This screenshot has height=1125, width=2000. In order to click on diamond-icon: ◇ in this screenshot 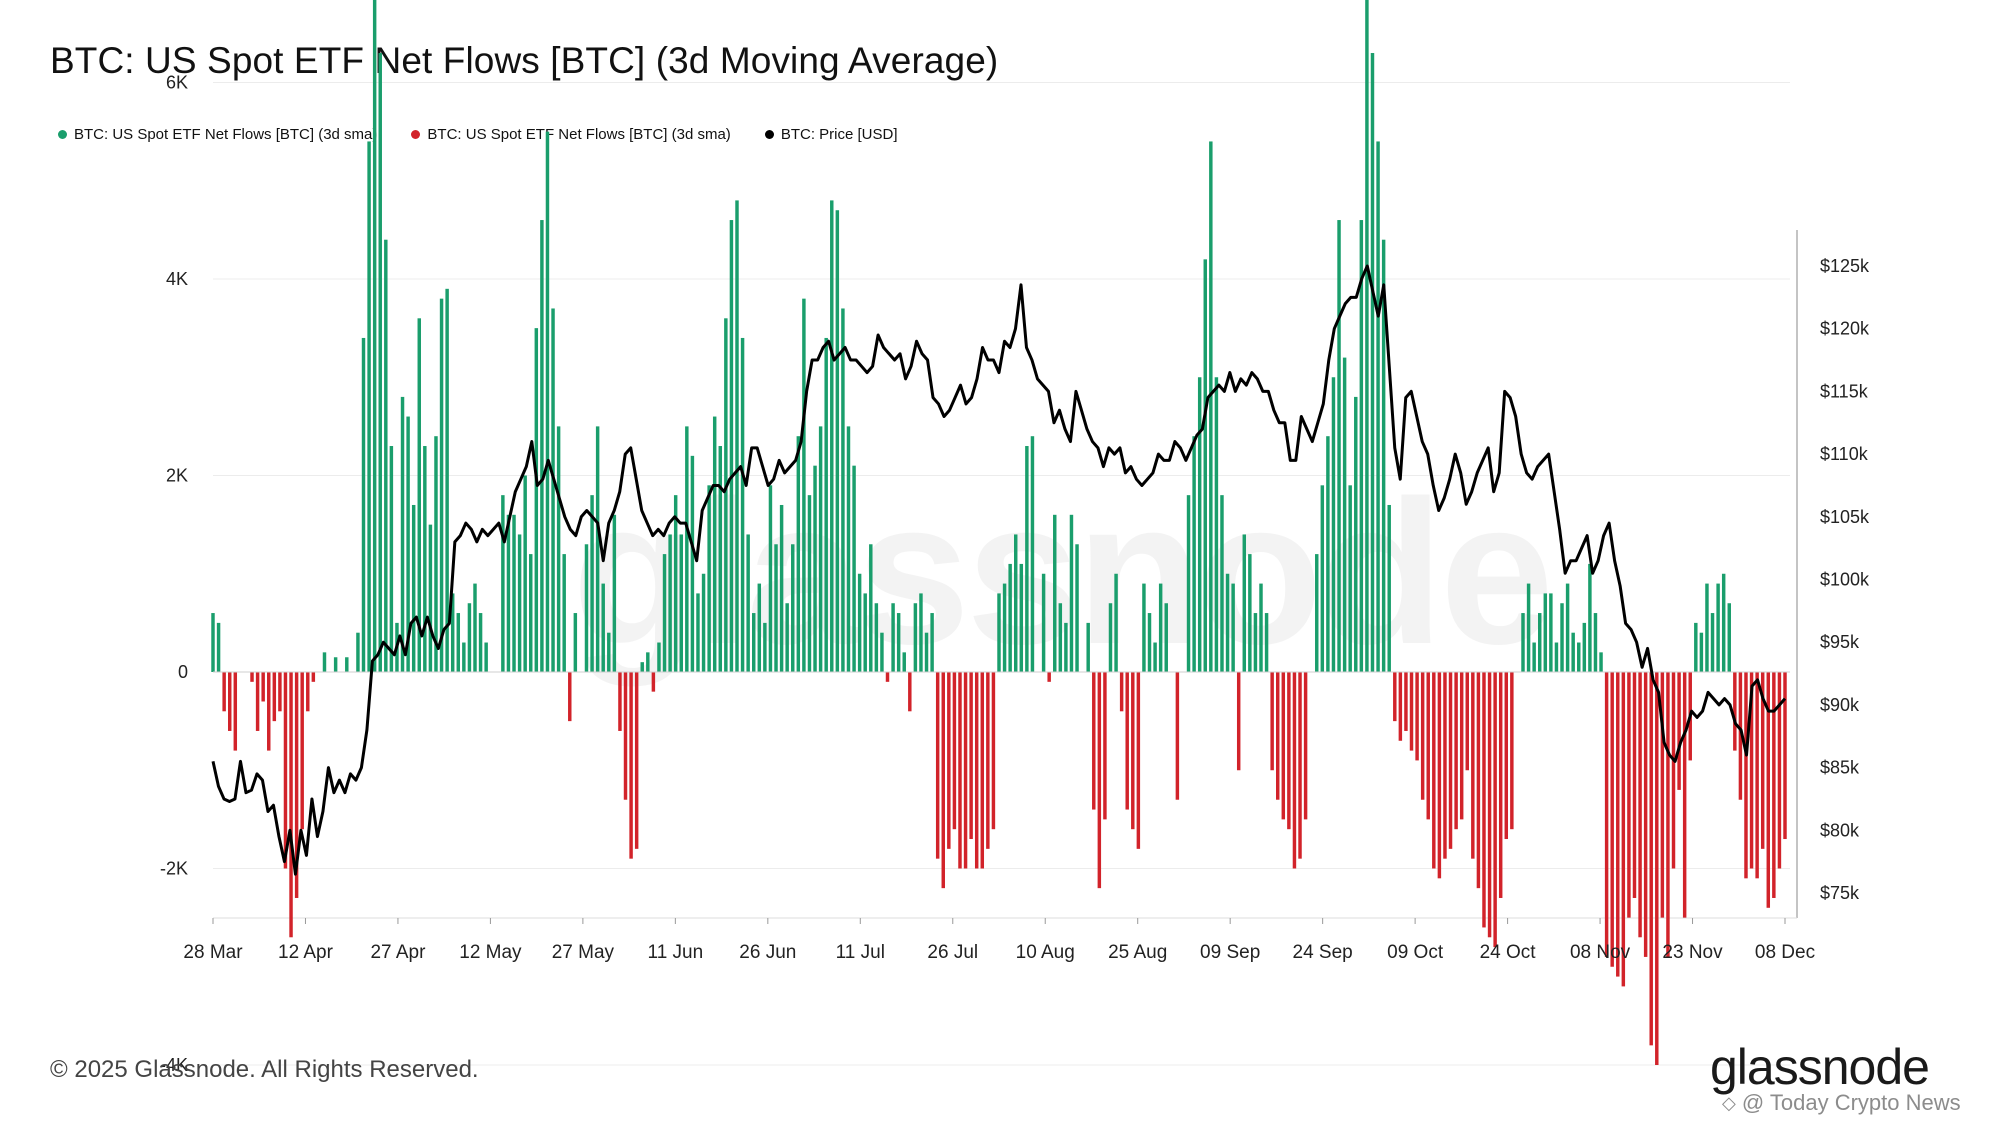, I will do `click(1729, 1102)`.